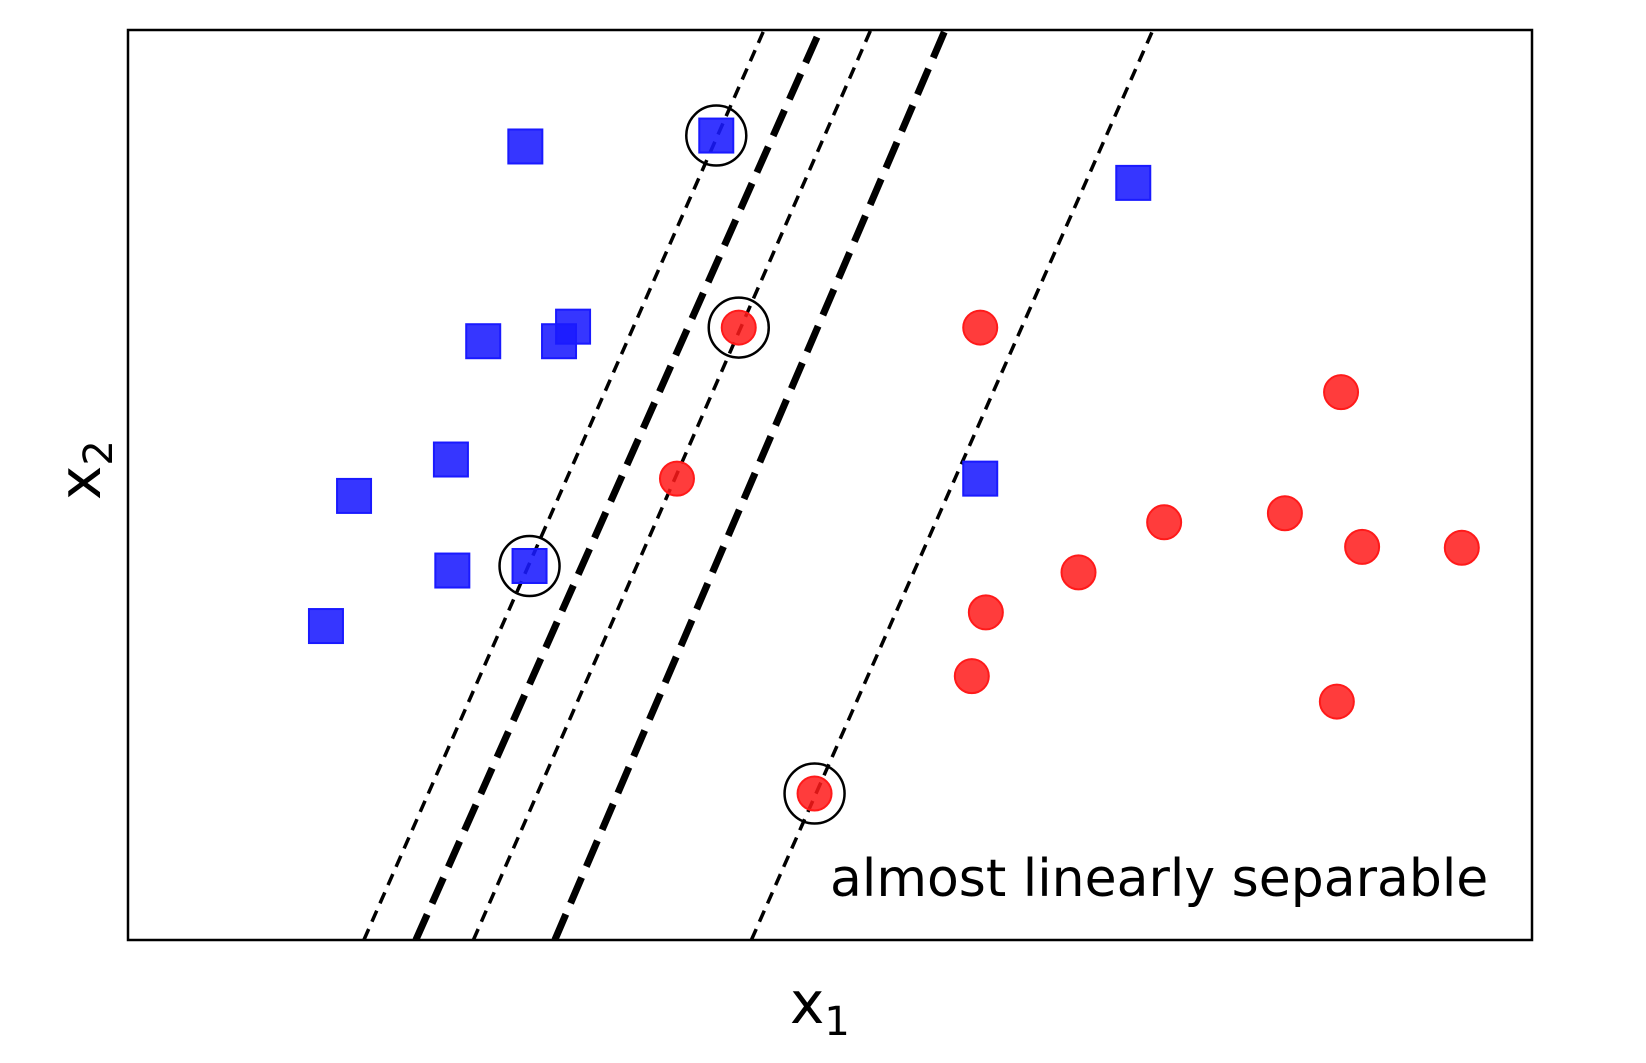 The image size is (1646, 1063). I want to click on x-axis-label-base: x, so click(807, 1003).